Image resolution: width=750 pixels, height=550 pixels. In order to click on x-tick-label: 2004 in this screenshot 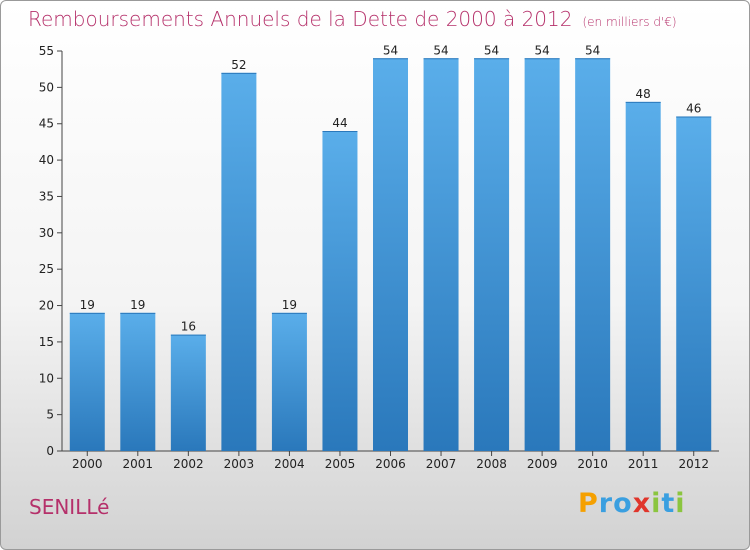, I will do `click(289, 464)`.